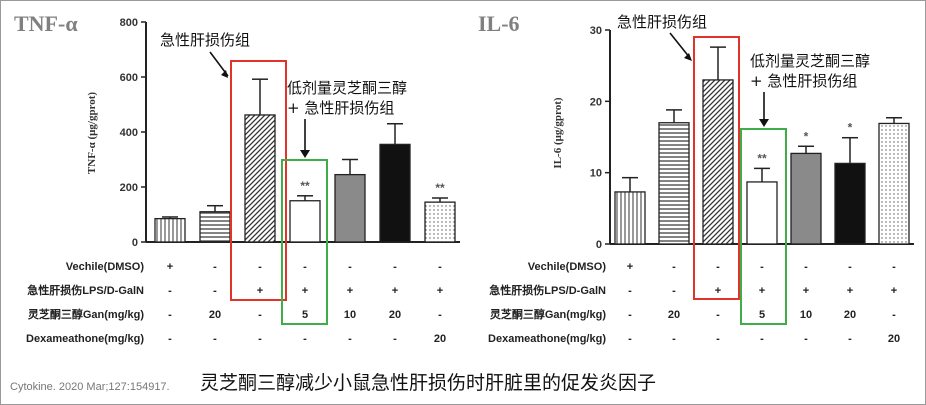 This screenshot has width=926, height=405. I want to click on arrow-acute-il6, so click(680, 45).